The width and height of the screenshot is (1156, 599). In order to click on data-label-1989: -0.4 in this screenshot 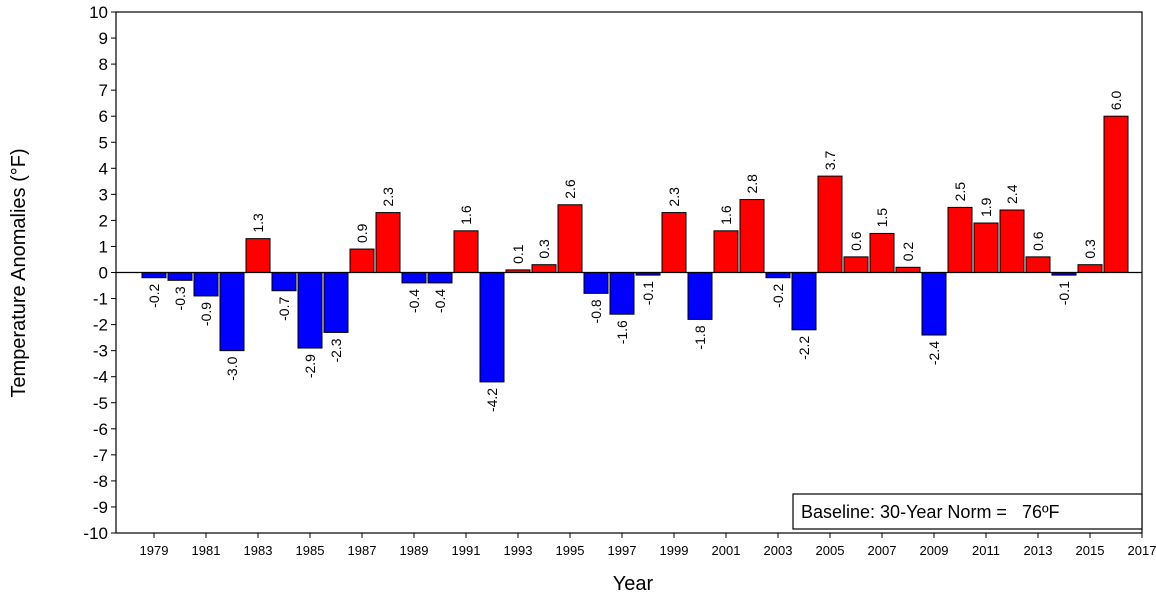, I will do `click(414, 301)`.